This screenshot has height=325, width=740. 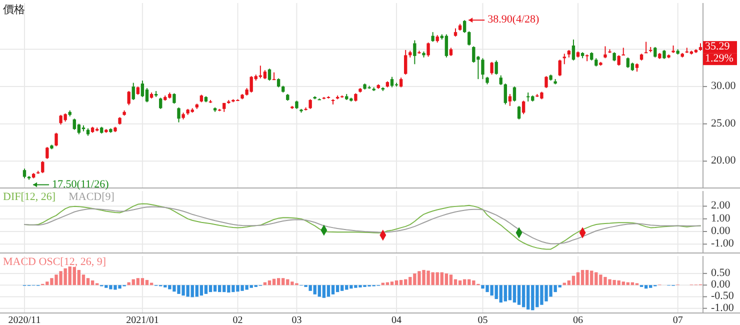 What do you see at coordinates (723, 123) in the screenshot?
I see `y-tick-label: 25.00` at bounding box center [723, 123].